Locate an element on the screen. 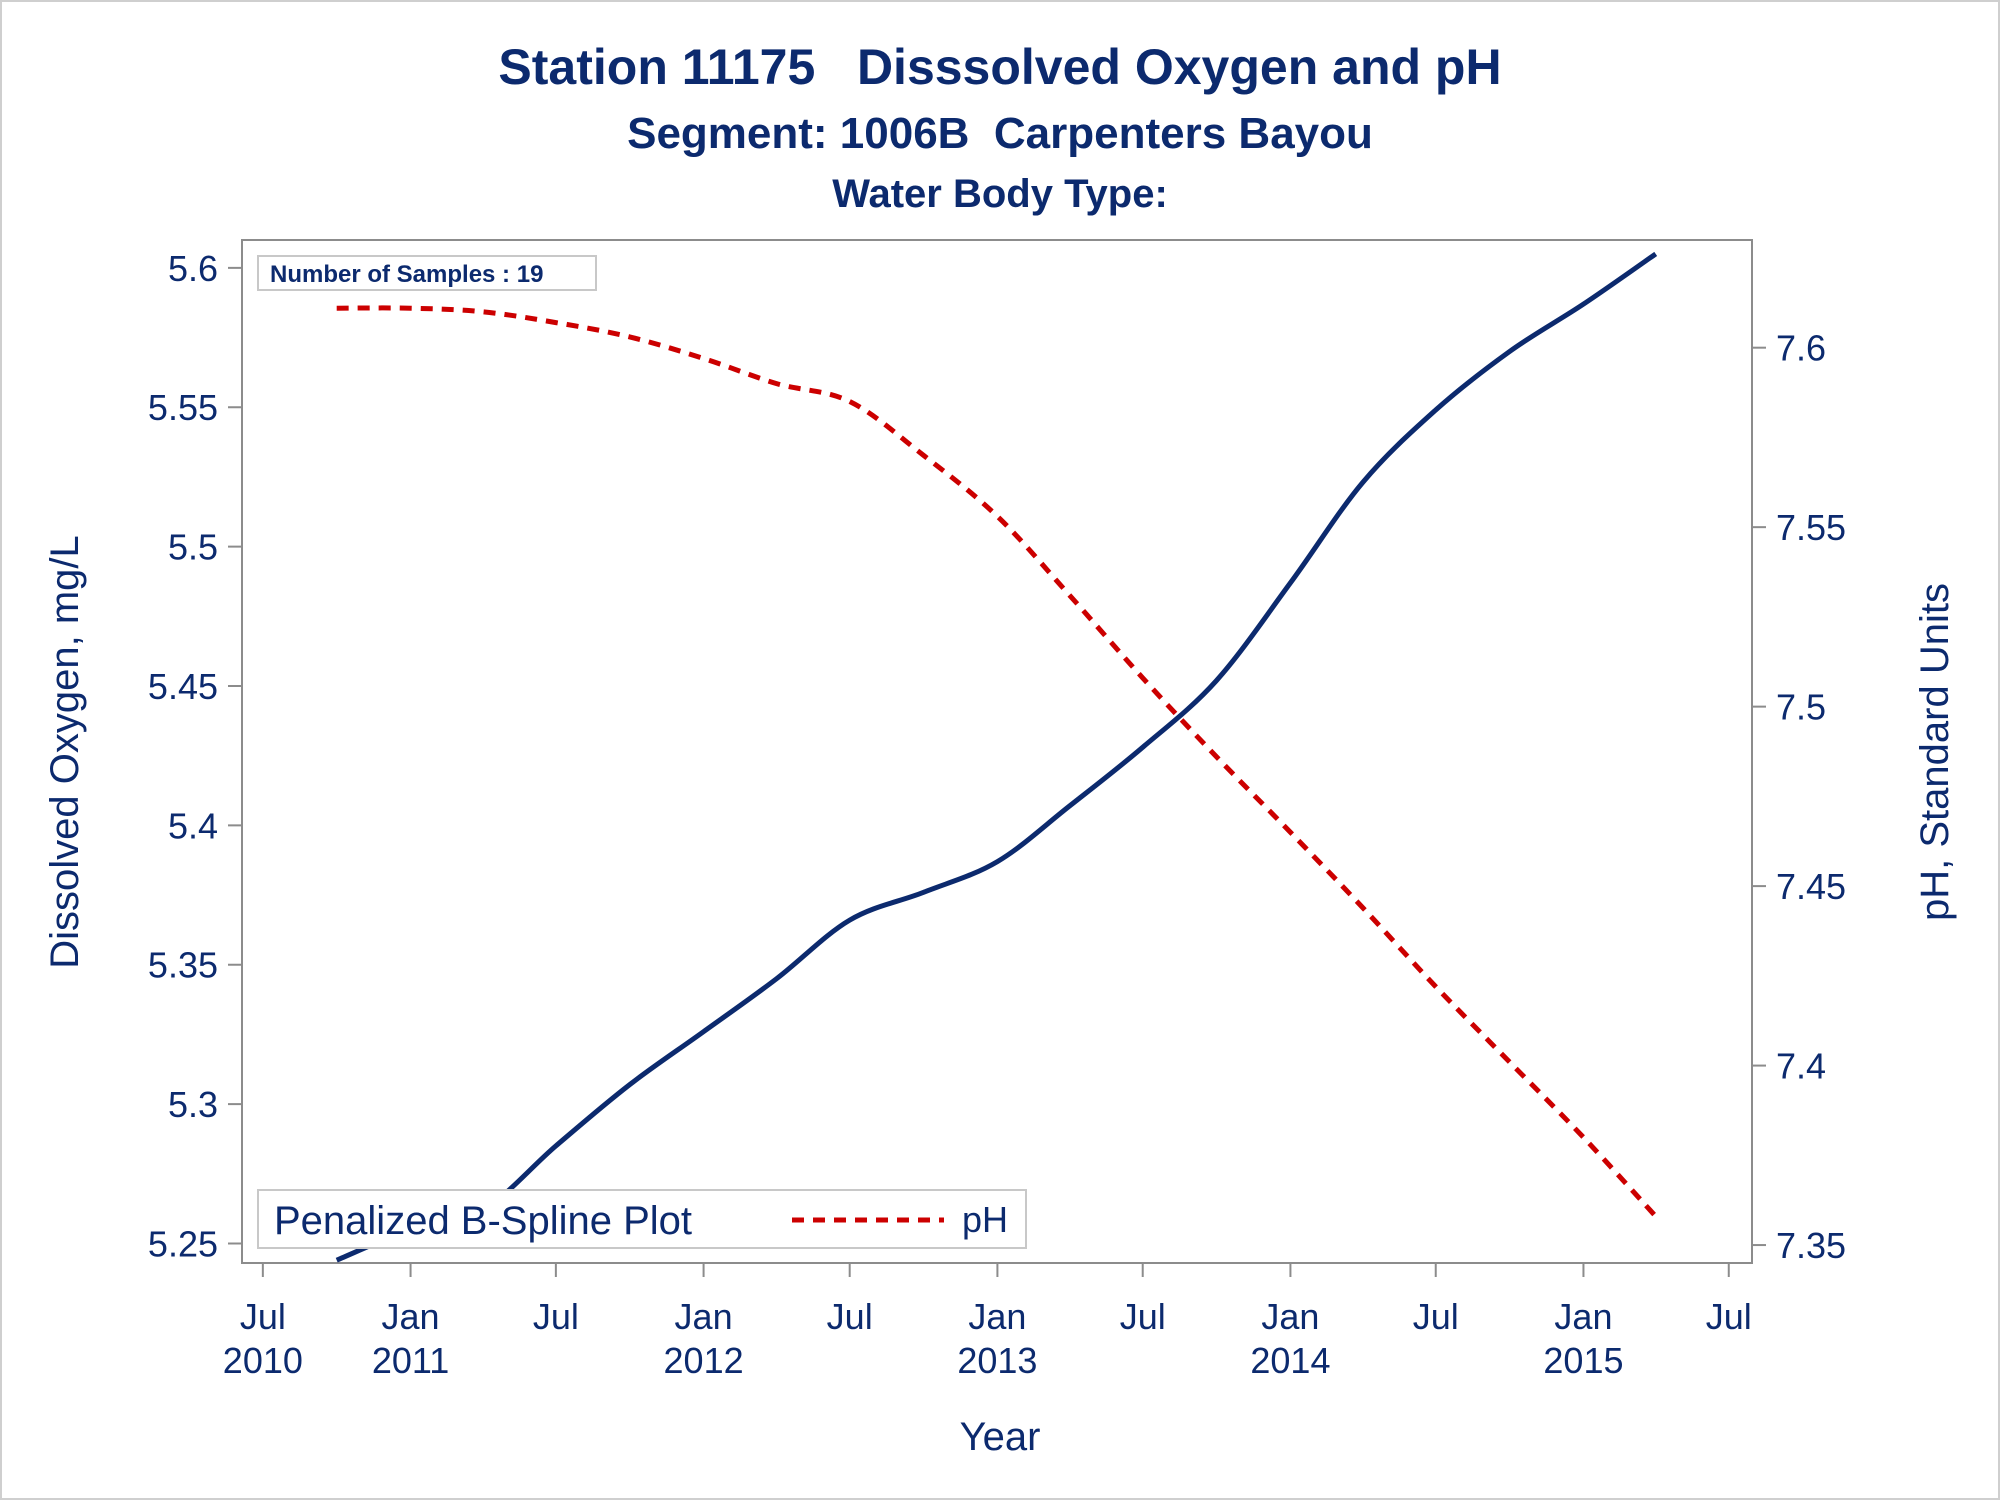  x-tick-label-month-5: Jan is located at coordinates (997, 1316).